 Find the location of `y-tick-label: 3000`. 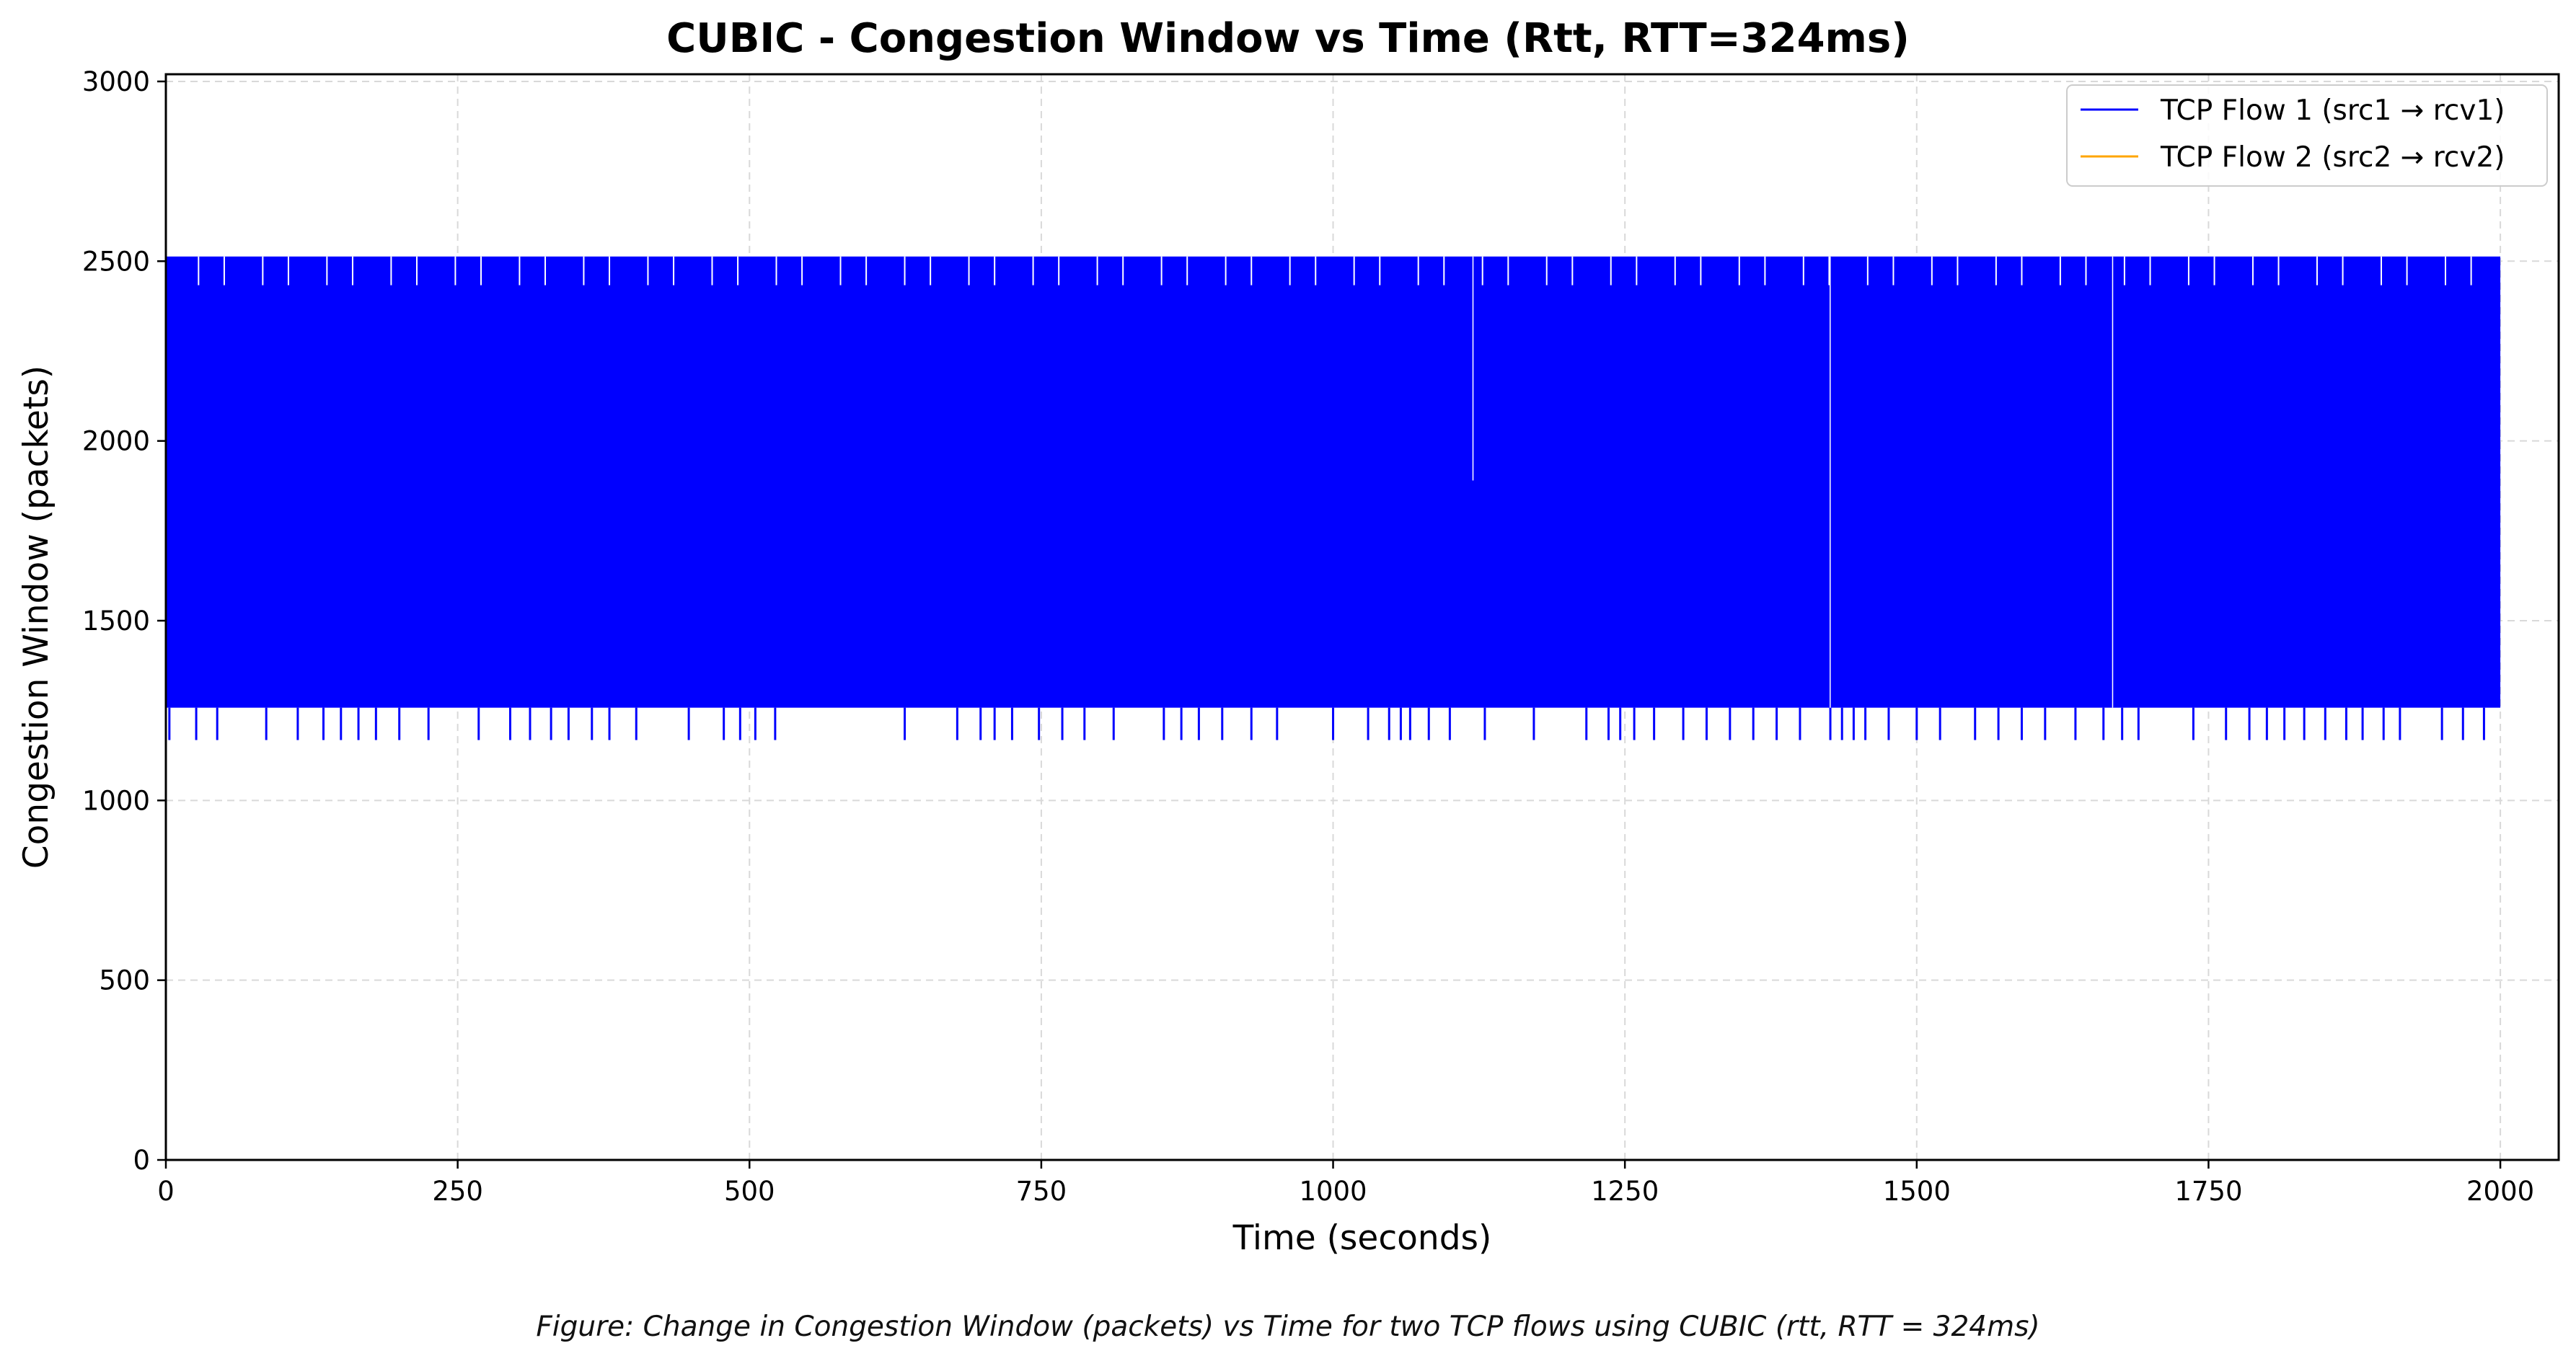

y-tick-label: 3000 is located at coordinates (116, 81).